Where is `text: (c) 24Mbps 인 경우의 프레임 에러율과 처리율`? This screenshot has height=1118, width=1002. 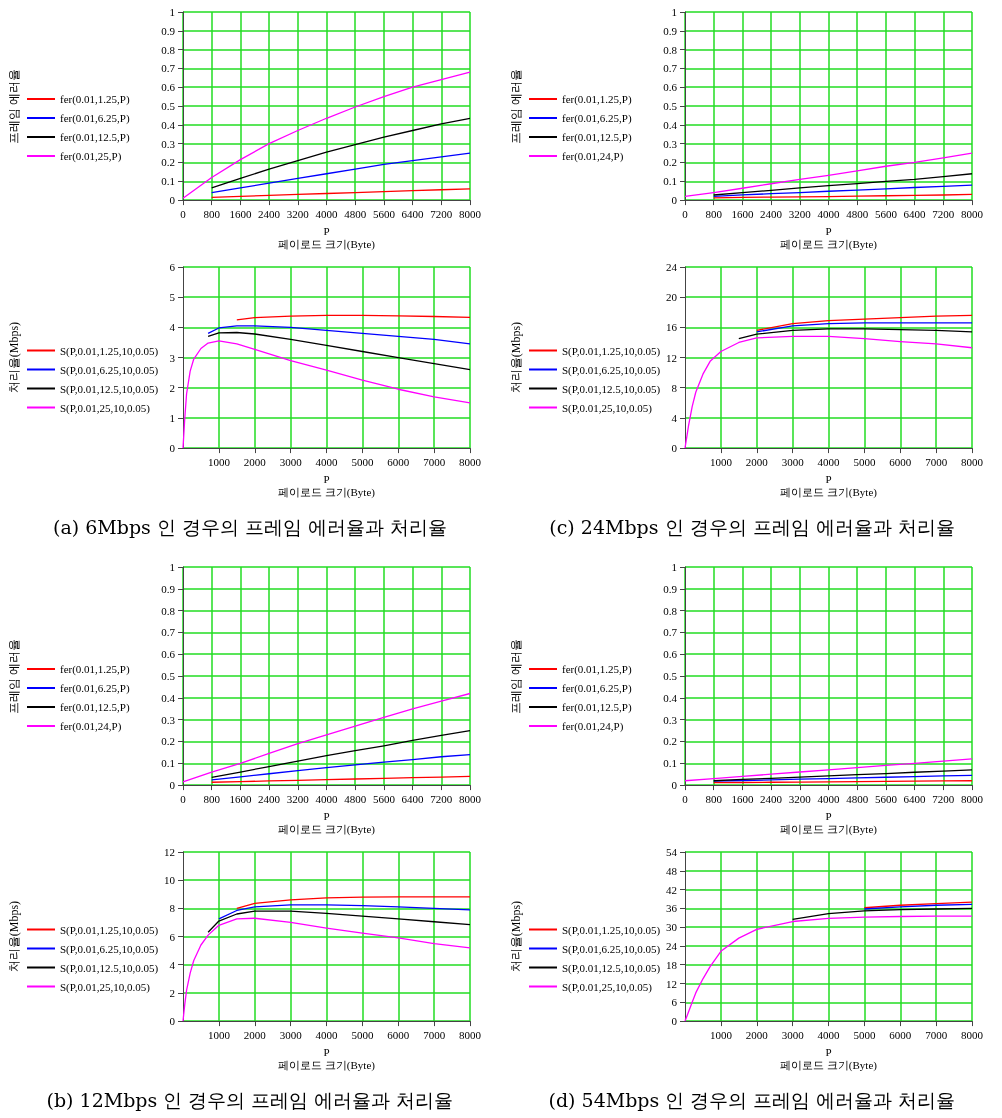
text: (c) 24Mbps 인 경우의 프레임 에러율과 처리율 is located at coordinates (752, 527).